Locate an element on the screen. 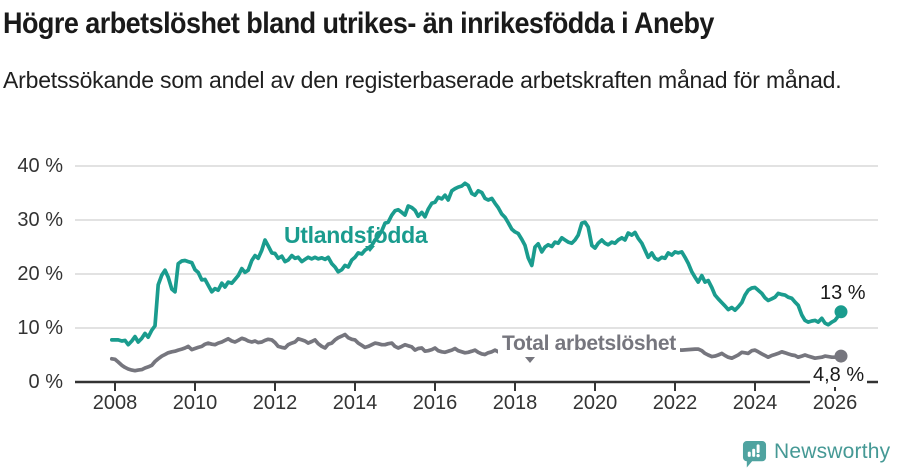  newsworthy-logo-text: Newsworthy is located at coordinates (832, 451).